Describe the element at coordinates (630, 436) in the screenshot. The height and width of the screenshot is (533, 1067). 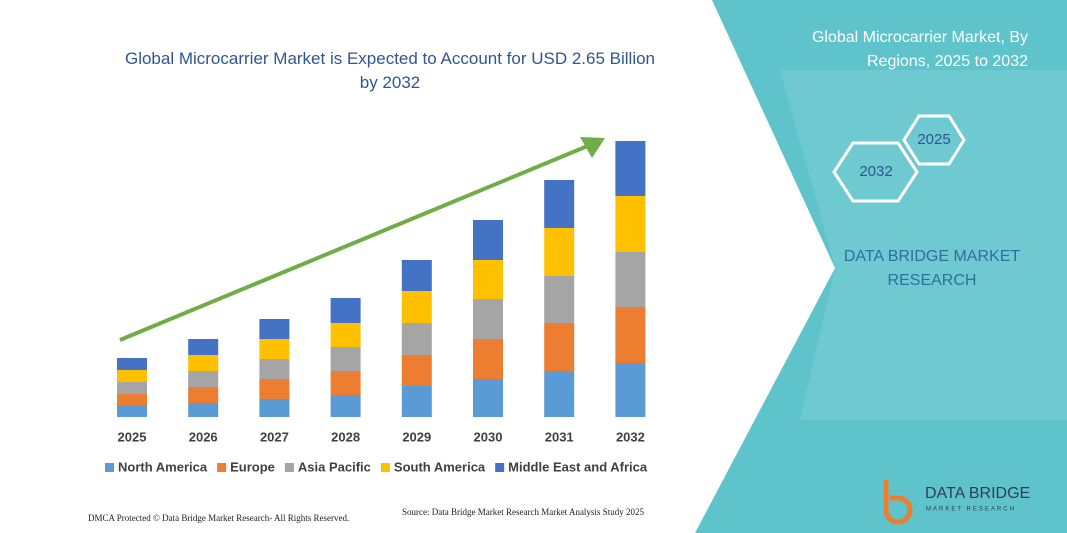
I see `x-tick-label: 2032` at that location.